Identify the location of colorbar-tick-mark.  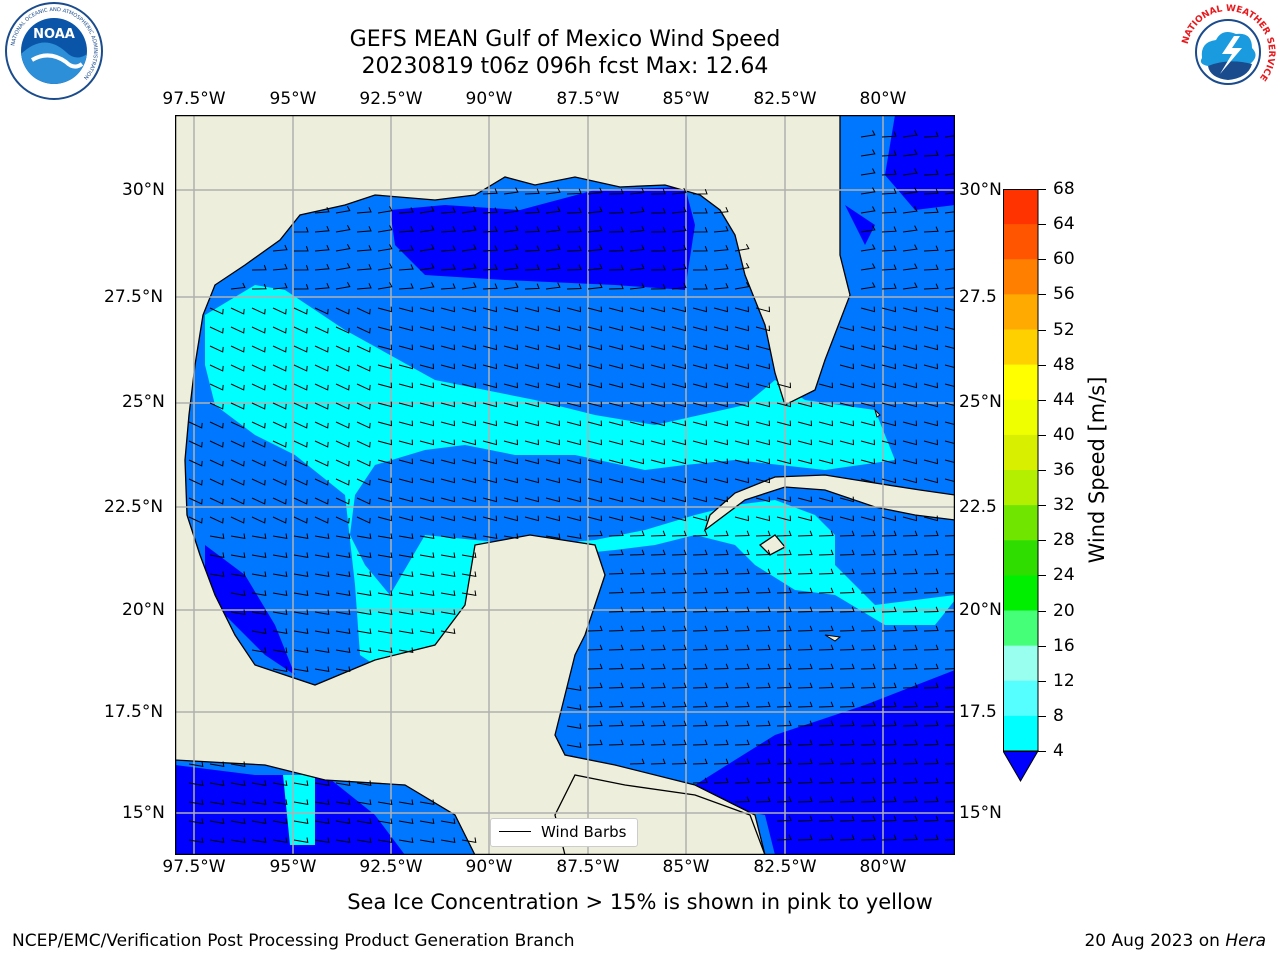
(1042, 646).